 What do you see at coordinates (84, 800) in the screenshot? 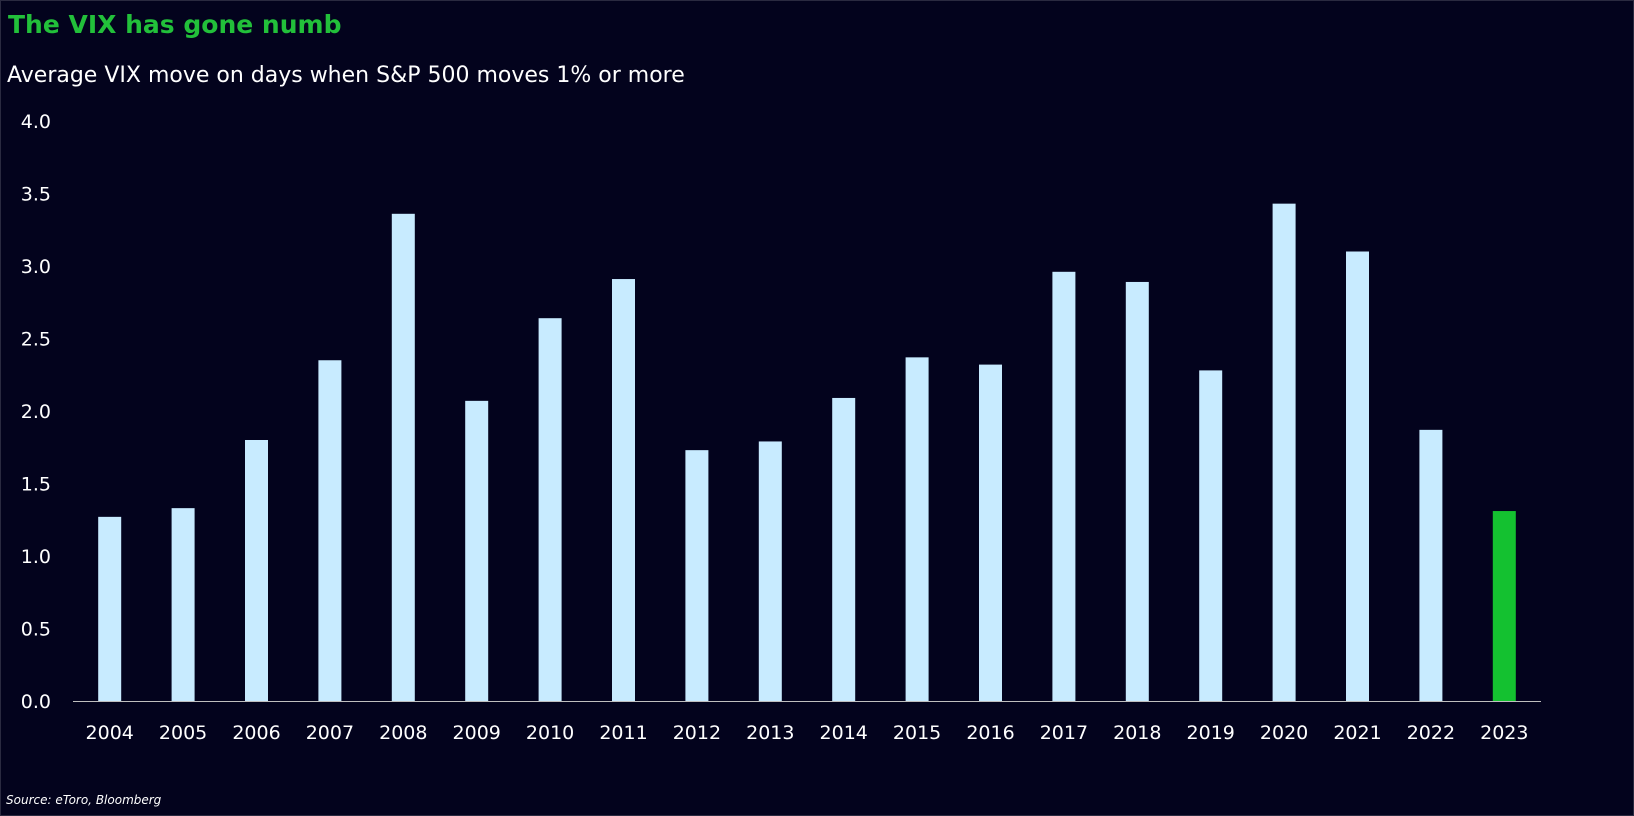
I see `source-note: Source: eToro, Bloomberg` at bounding box center [84, 800].